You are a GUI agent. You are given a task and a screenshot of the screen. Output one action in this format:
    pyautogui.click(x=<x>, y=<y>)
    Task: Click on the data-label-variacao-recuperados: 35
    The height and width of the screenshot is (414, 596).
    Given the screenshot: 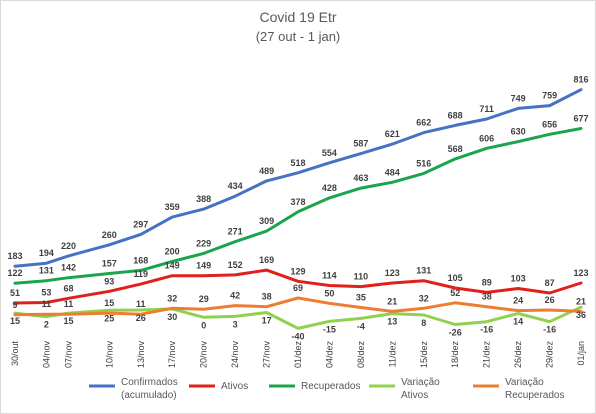 What is the action you would take?
    pyautogui.click(x=361, y=298)
    